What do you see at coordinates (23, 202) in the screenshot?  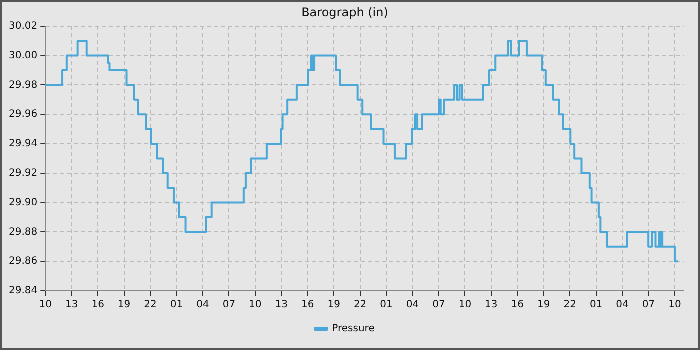 I see `y-tick-label: 29.90` at bounding box center [23, 202].